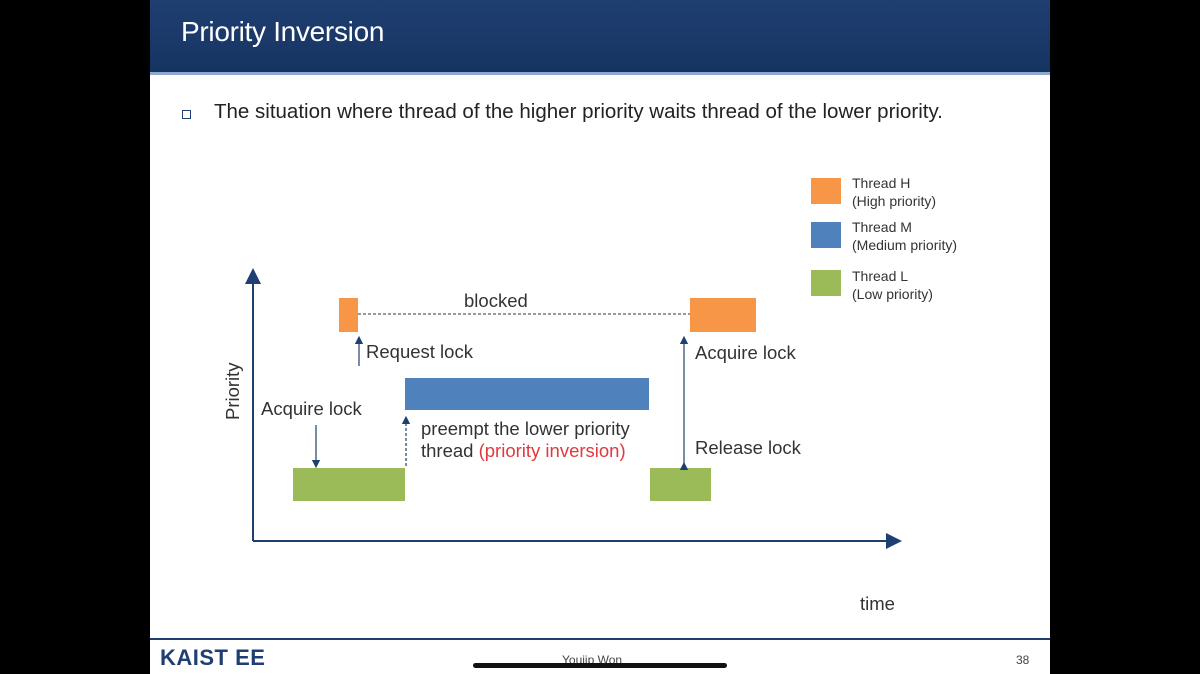 The width and height of the screenshot is (1200, 674). What do you see at coordinates (348, 315) in the screenshot?
I see `thread-h-bar-request` at bounding box center [348, 315].